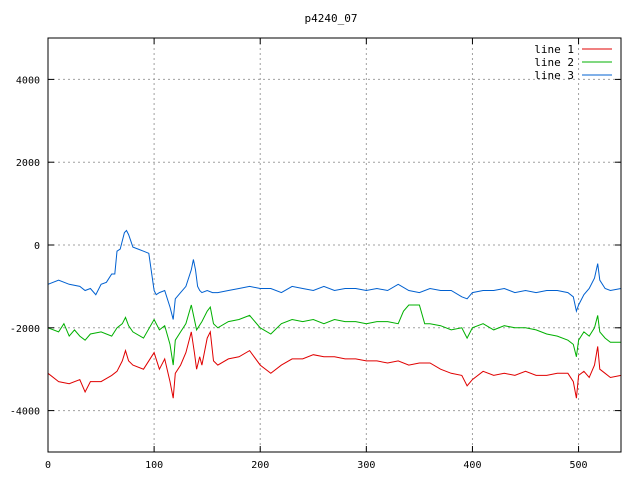 The height and width of the screenshot is (480, 640). I want to click on x-tick-label: 400, so click(472, 465).